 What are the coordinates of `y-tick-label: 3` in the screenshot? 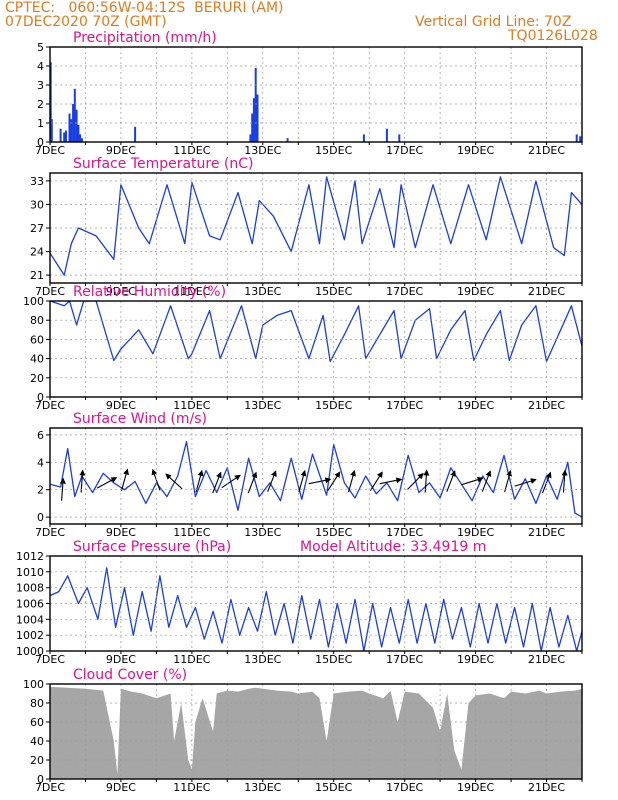 It's located at (40, 85).